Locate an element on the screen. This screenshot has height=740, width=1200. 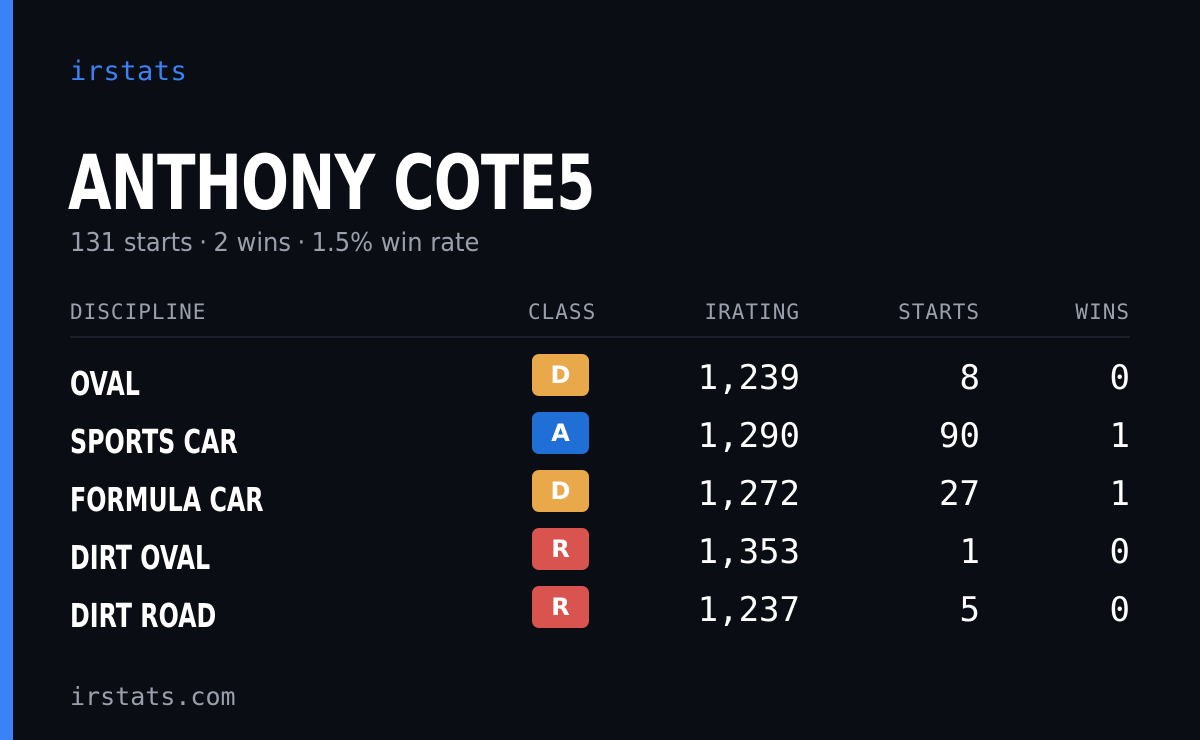
table-row: DIRT OVAL R 1,353 1 0 is located at coordinates (600, 557).